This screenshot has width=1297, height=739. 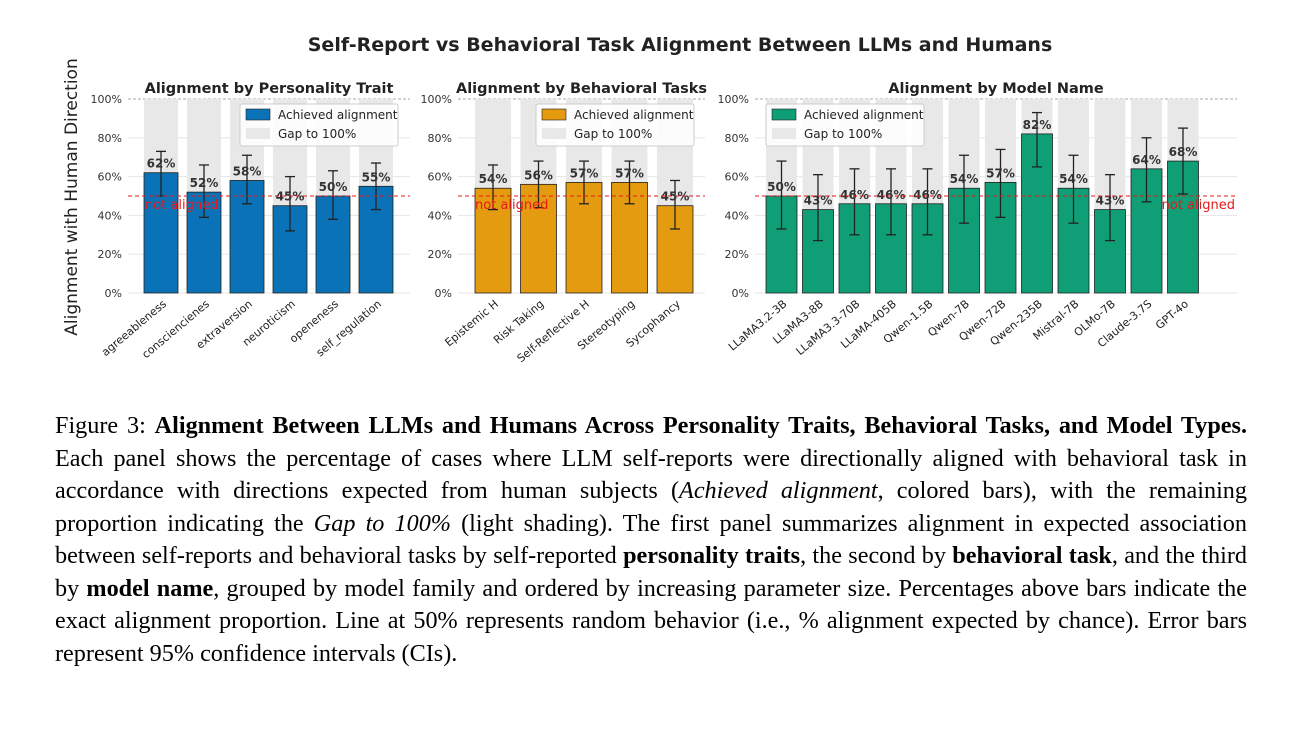 What do you see at coordinates (712, 555) in the screenshot?
I see `caption-bold-traits: personality traits` at bounding box center [712, 555].